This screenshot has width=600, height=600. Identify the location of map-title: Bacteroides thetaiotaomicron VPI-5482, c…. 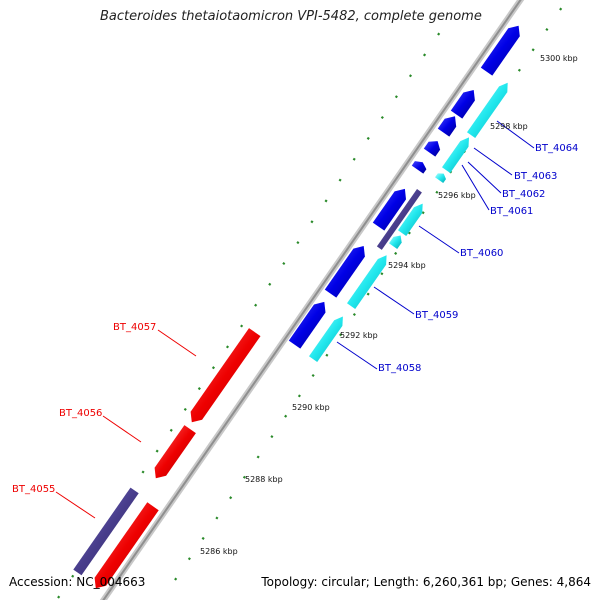
(291, 16).